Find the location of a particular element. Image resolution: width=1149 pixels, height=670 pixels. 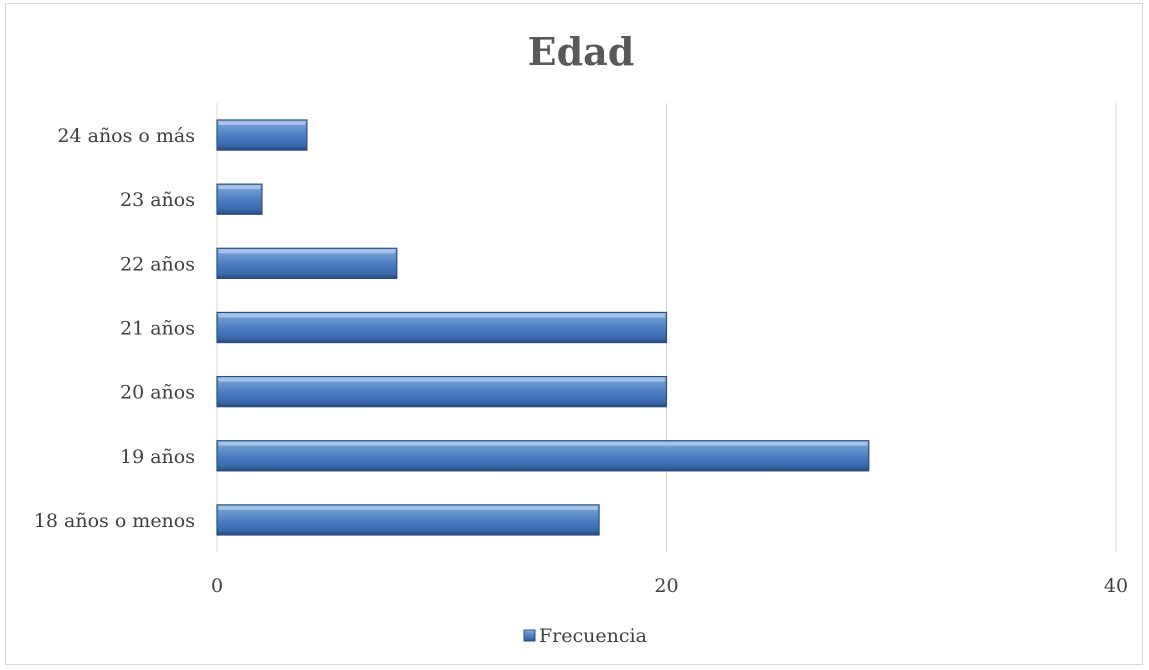

legend: Frecuencia is located at coordinates (585, 636).